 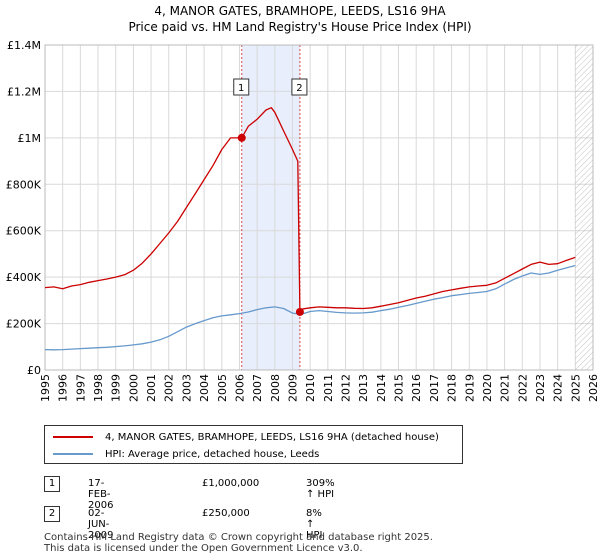 What do you see at coordinates (24, 91) in the screenshot?
I see `y-tick-label: £1.2M` at bounding box center [24, 91].